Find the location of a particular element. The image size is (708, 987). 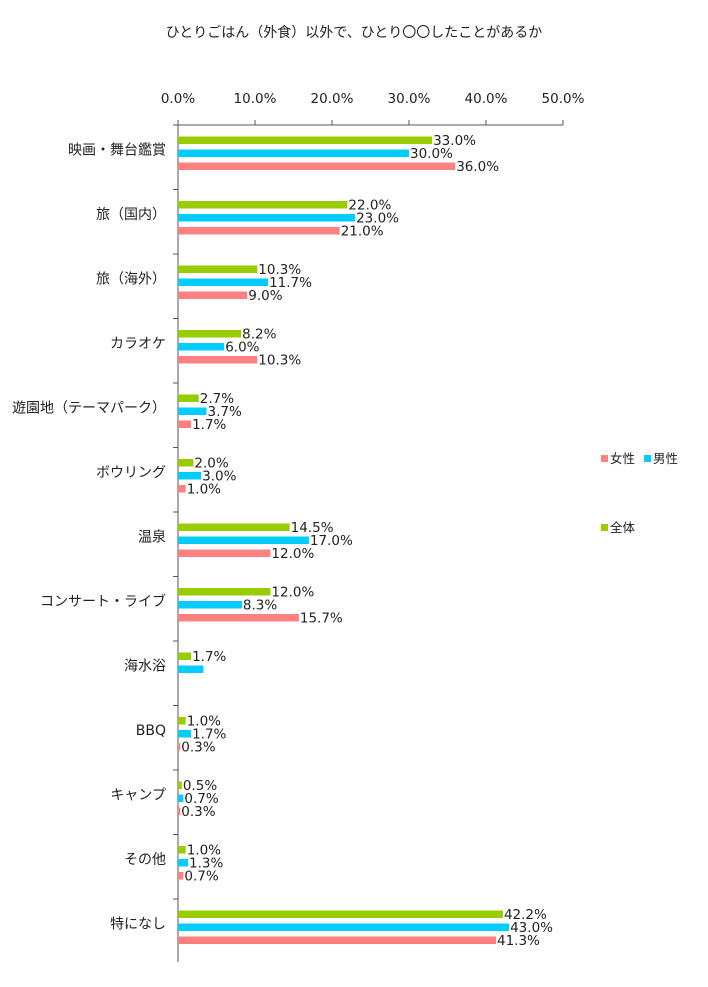

data-label: 3.0% is located at coordinates (219, 477).